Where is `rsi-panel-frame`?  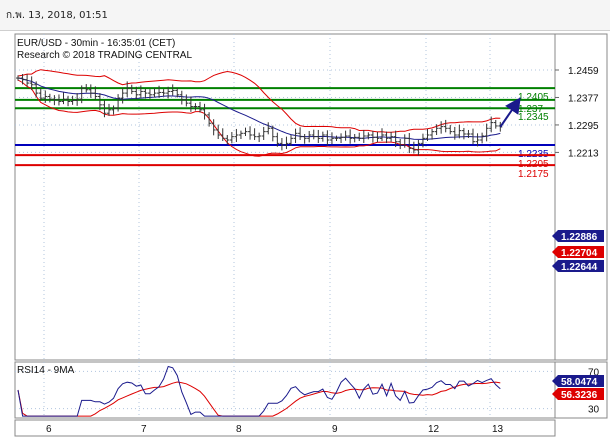
rsi-panel-frame is located at coordinates (285, 390).